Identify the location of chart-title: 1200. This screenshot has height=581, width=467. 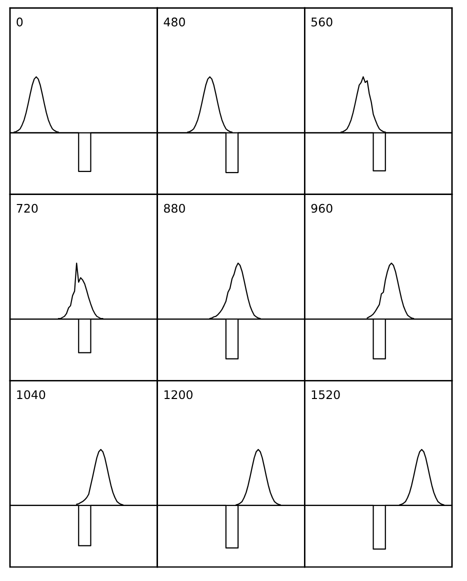
(178, 395).